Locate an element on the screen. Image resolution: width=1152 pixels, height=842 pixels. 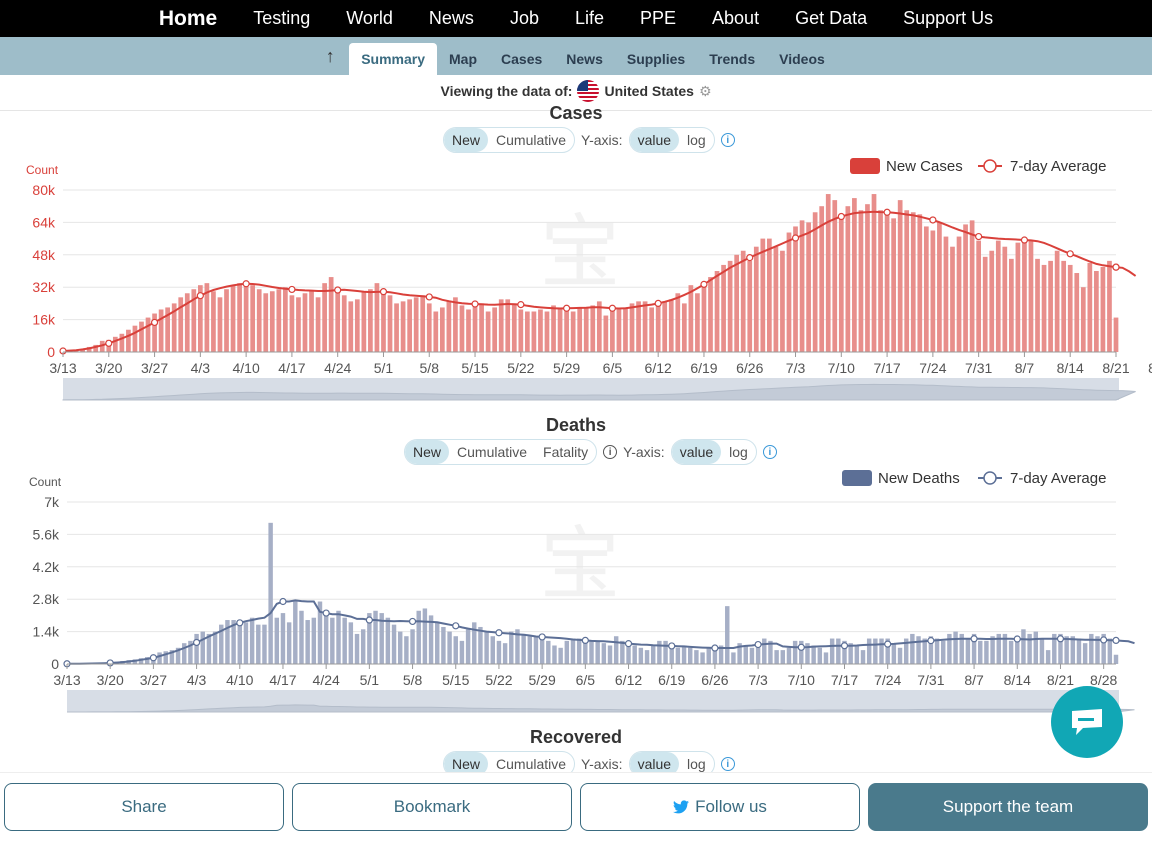
topnav-about: About is located at coordinates (736, 18).